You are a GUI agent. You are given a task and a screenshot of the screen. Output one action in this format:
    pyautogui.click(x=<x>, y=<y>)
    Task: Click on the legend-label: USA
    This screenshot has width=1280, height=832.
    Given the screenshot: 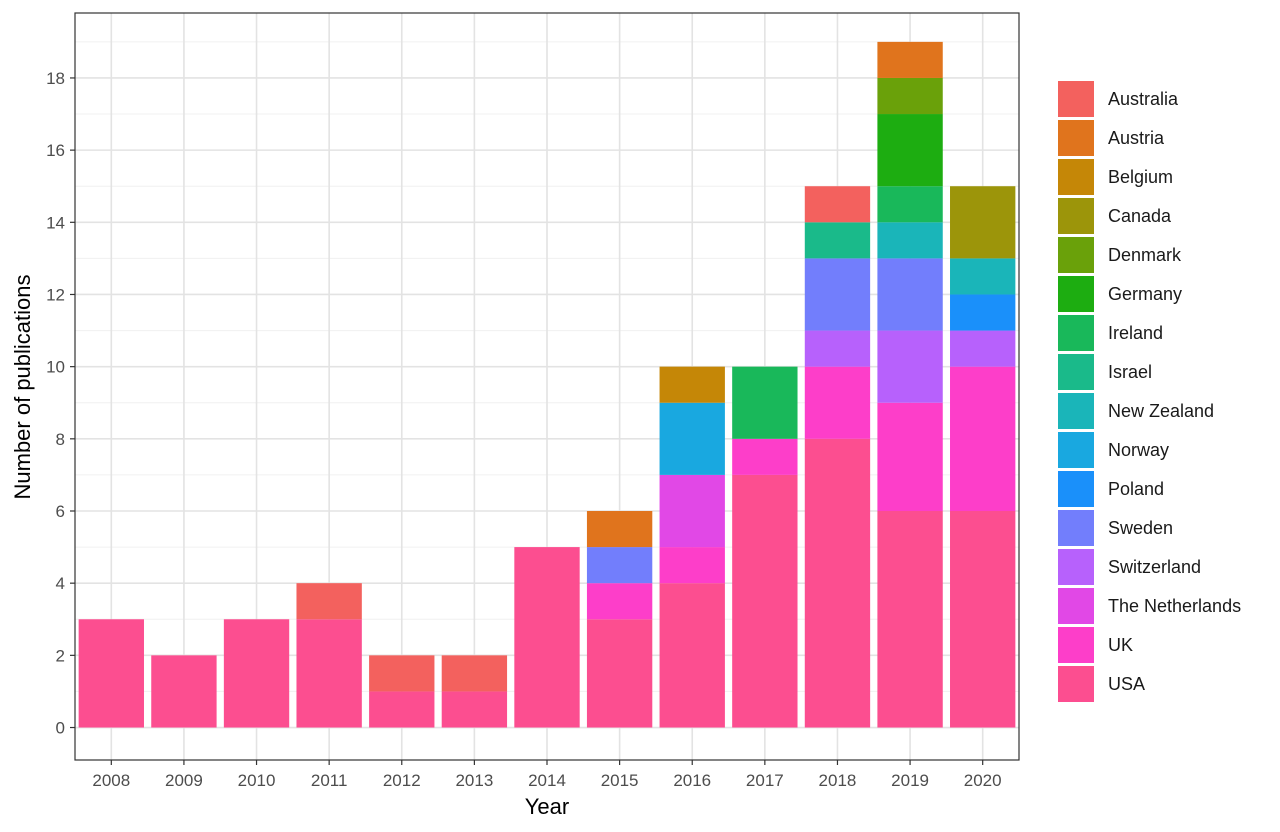 What is the action you would take?
    pyautogui.click(x=1126, y=684)
    